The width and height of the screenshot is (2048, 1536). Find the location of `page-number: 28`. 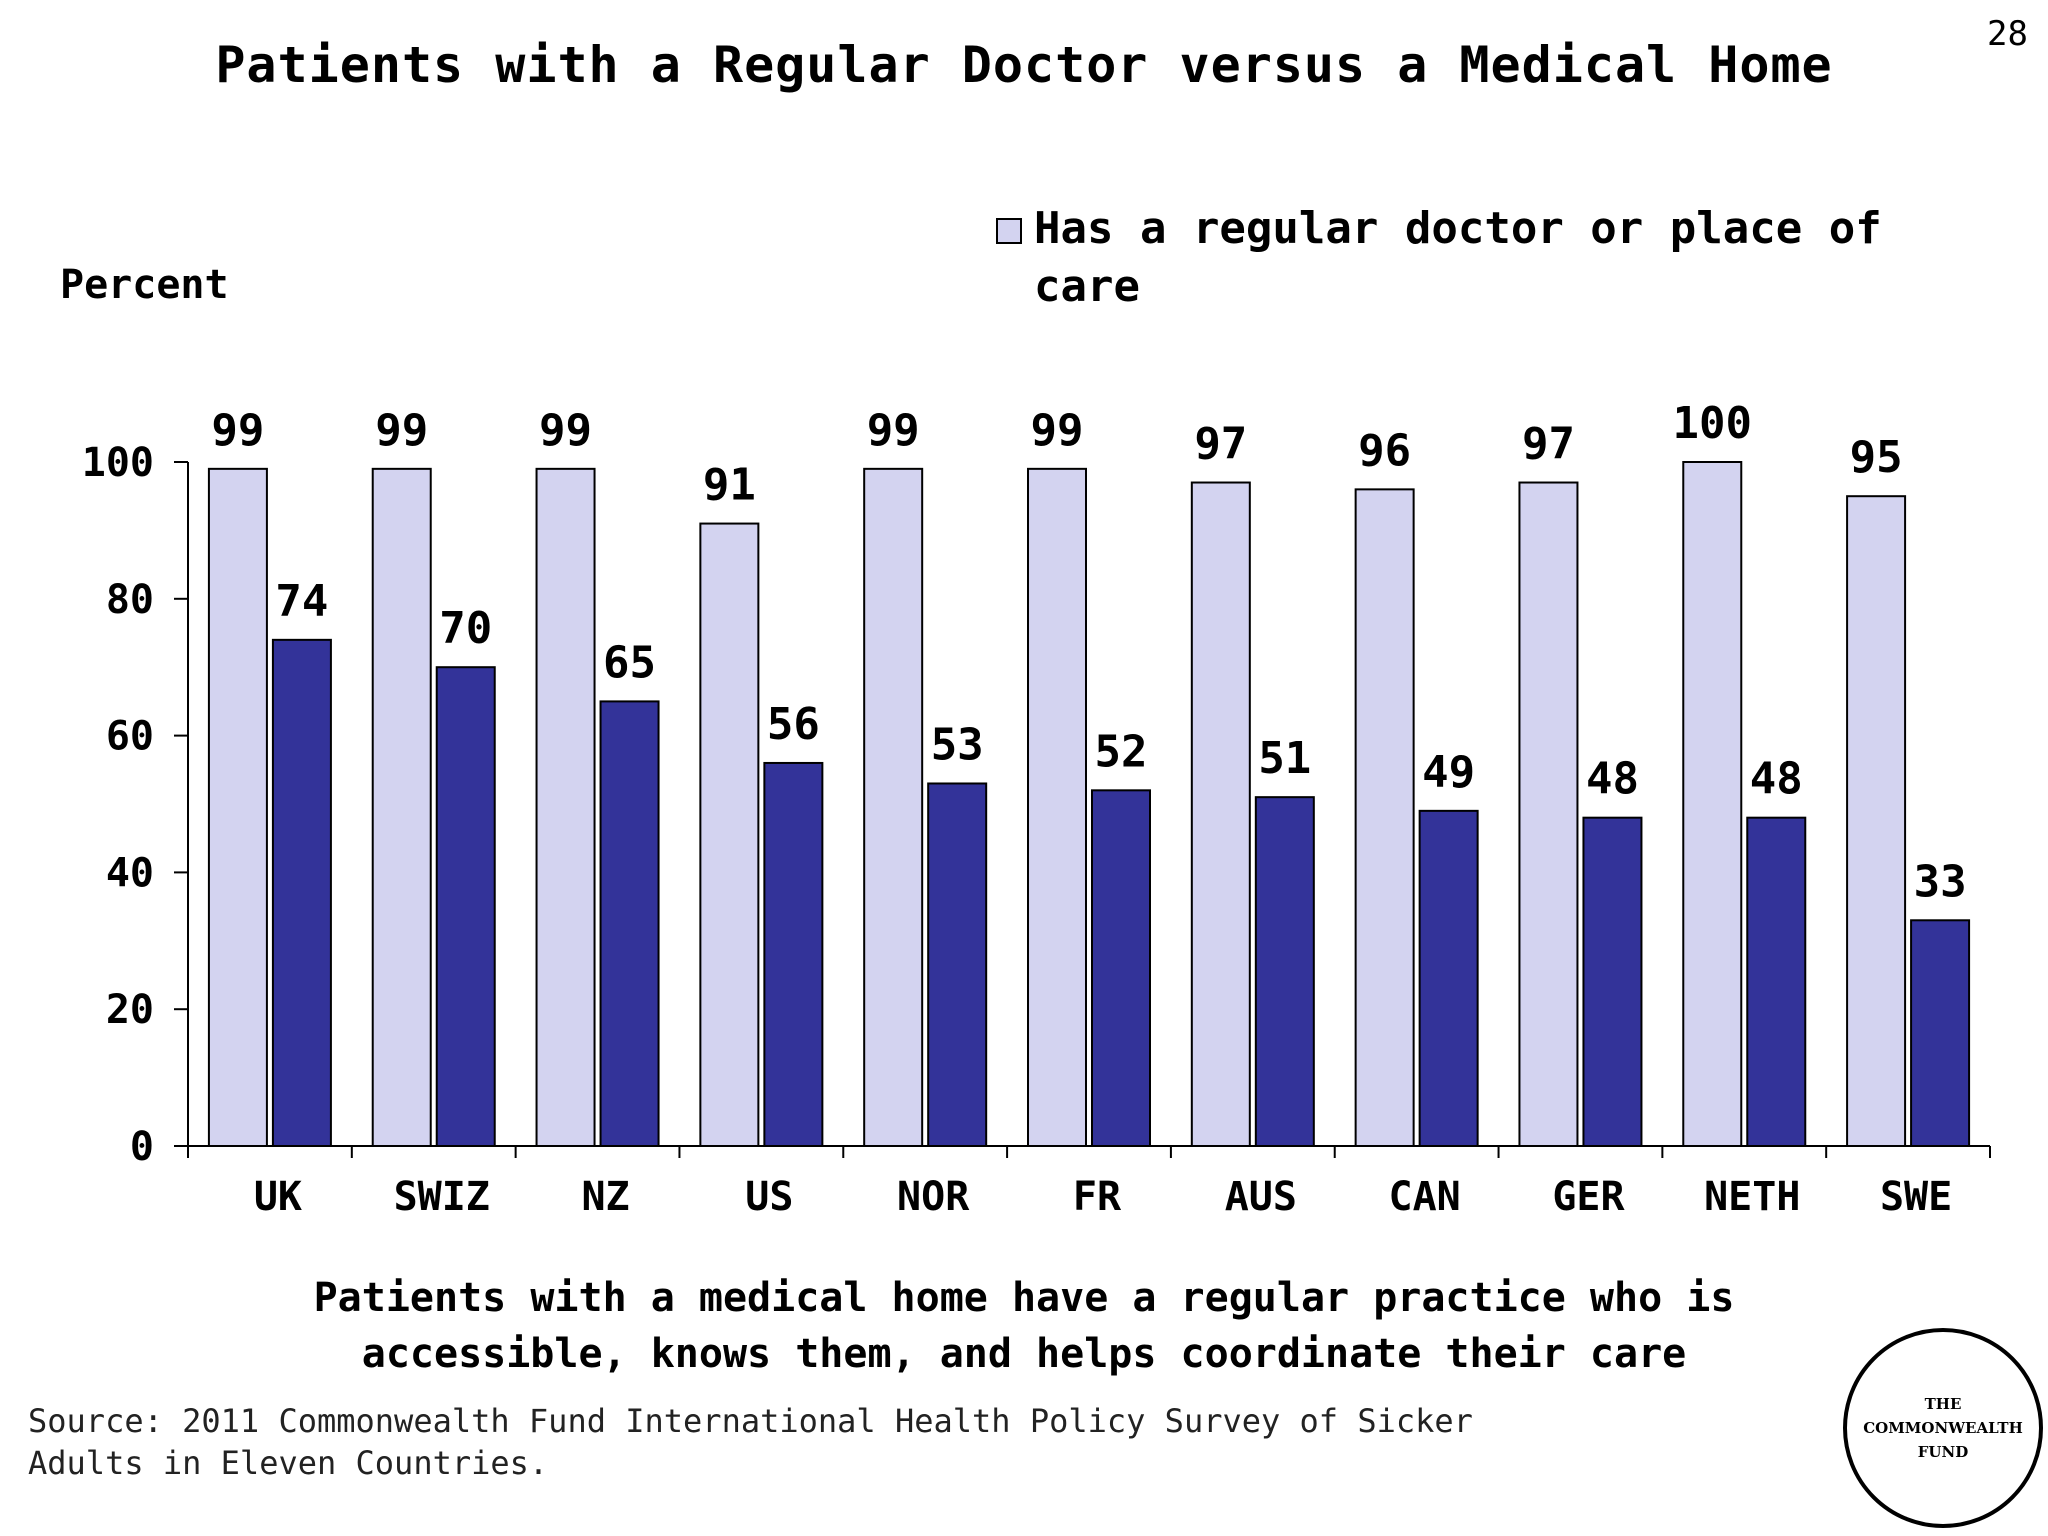

page-number: 28 is located at coordinates (2007, 34).